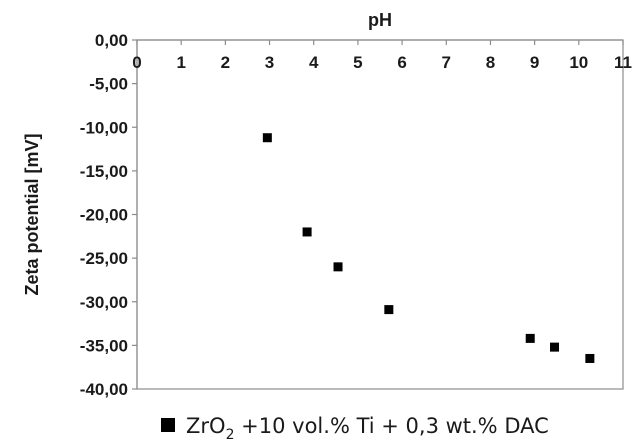 This screenshot has width=642, height=444. Describe the element at coordinates (401, 62) in the screenshot. I see `x-tick-label: 6` at that location.